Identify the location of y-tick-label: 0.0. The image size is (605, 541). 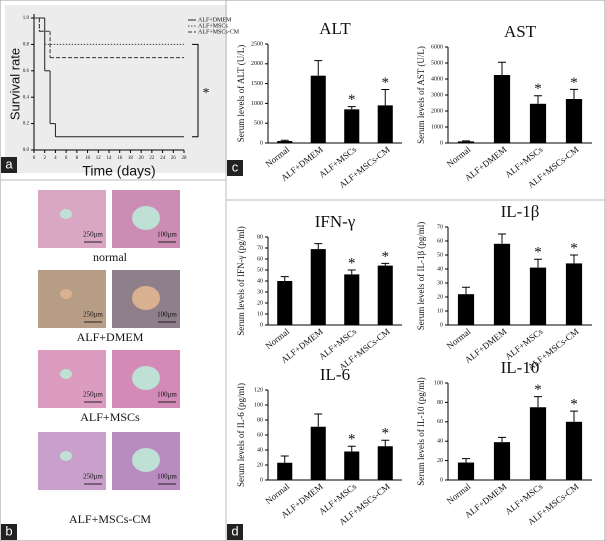
(26, 150).